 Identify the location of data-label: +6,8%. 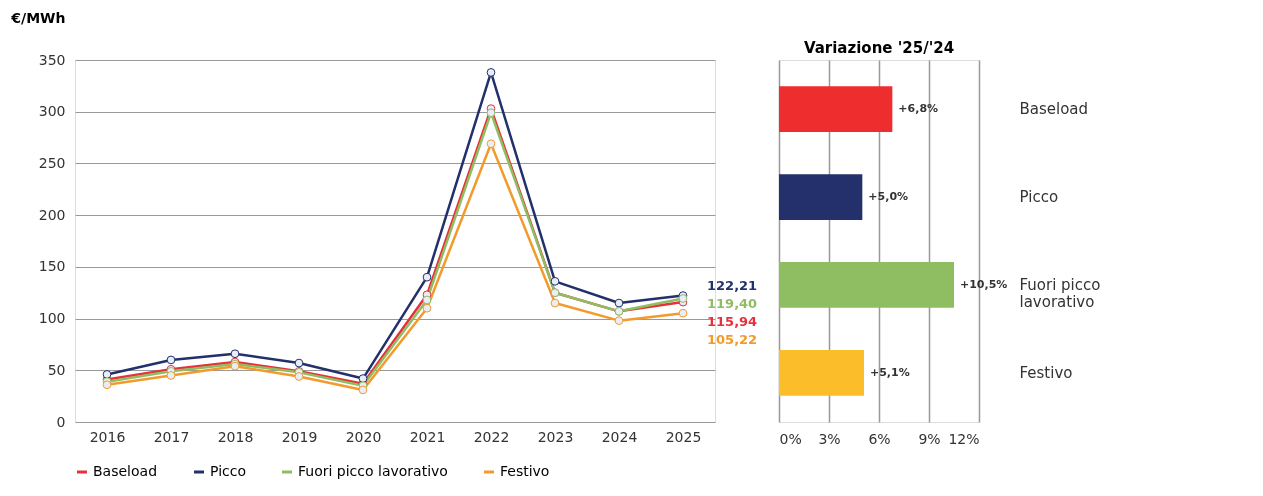
(918, 109).